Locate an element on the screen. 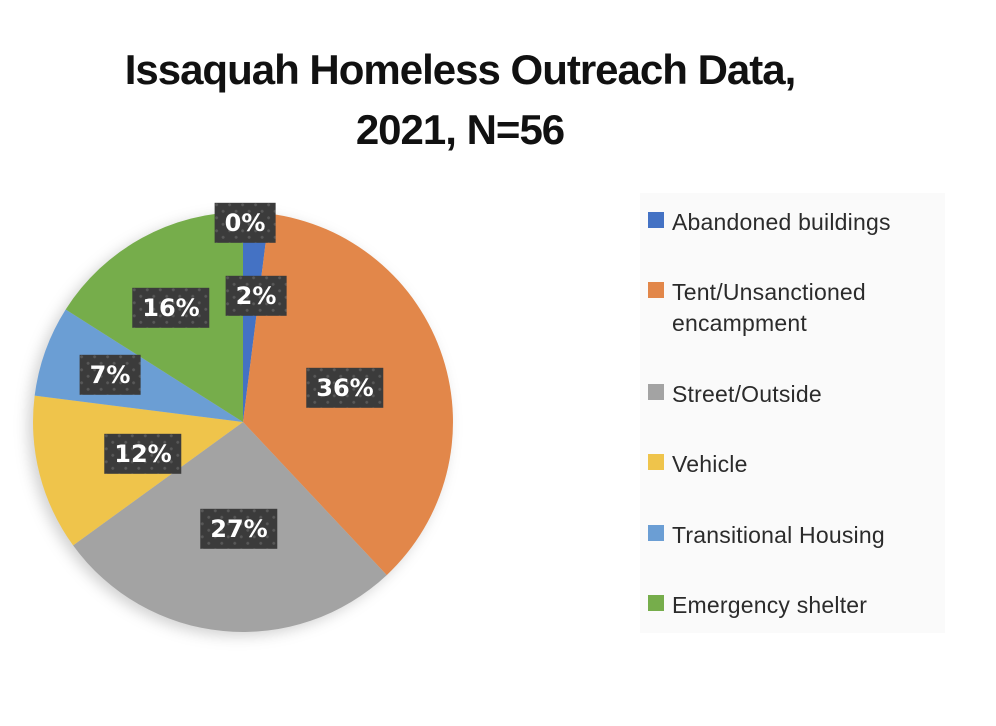 This screenshot has width=996, height=726. legend-item-label: Street/Outside is located at coordinates (747, 393).